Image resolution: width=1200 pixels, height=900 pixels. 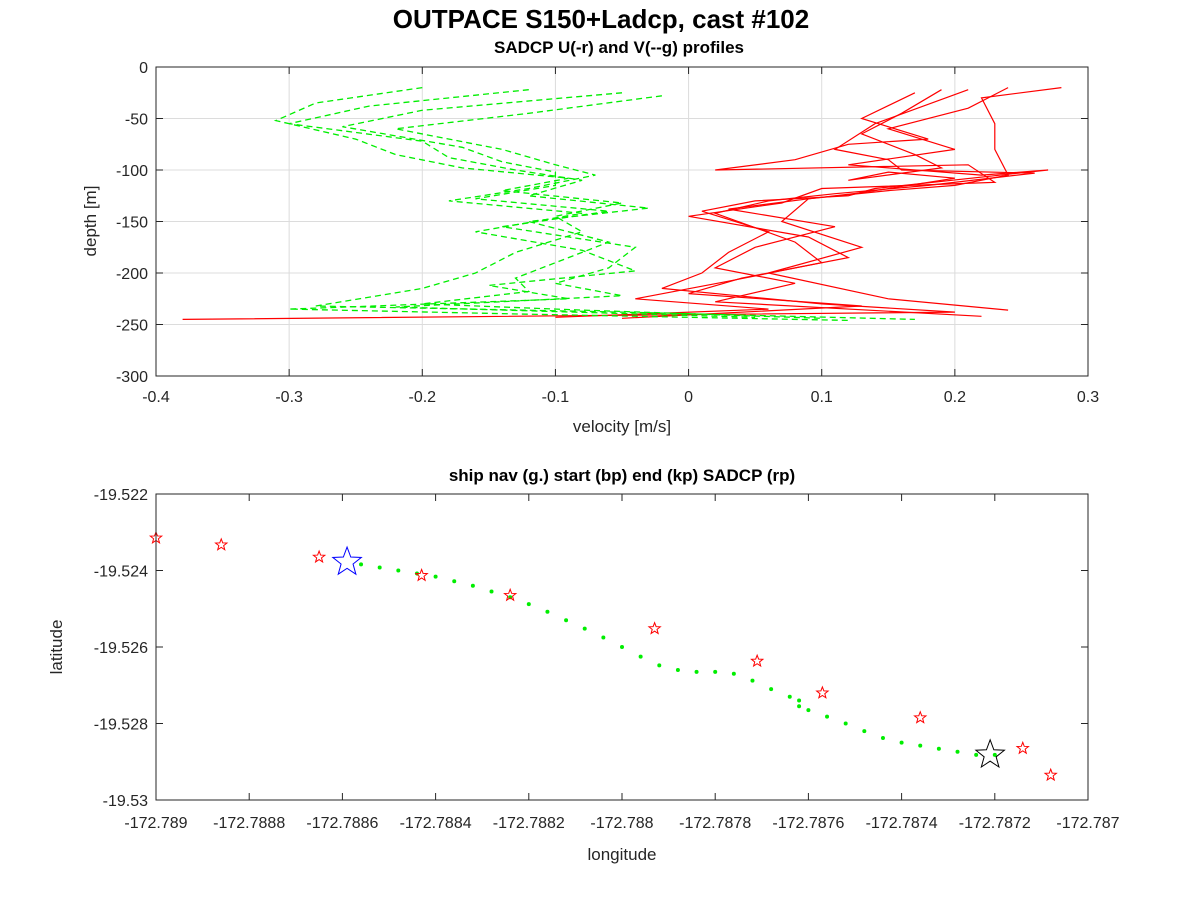 I want to click on nav-ylabel: latitude, so click(x=56, y=647).